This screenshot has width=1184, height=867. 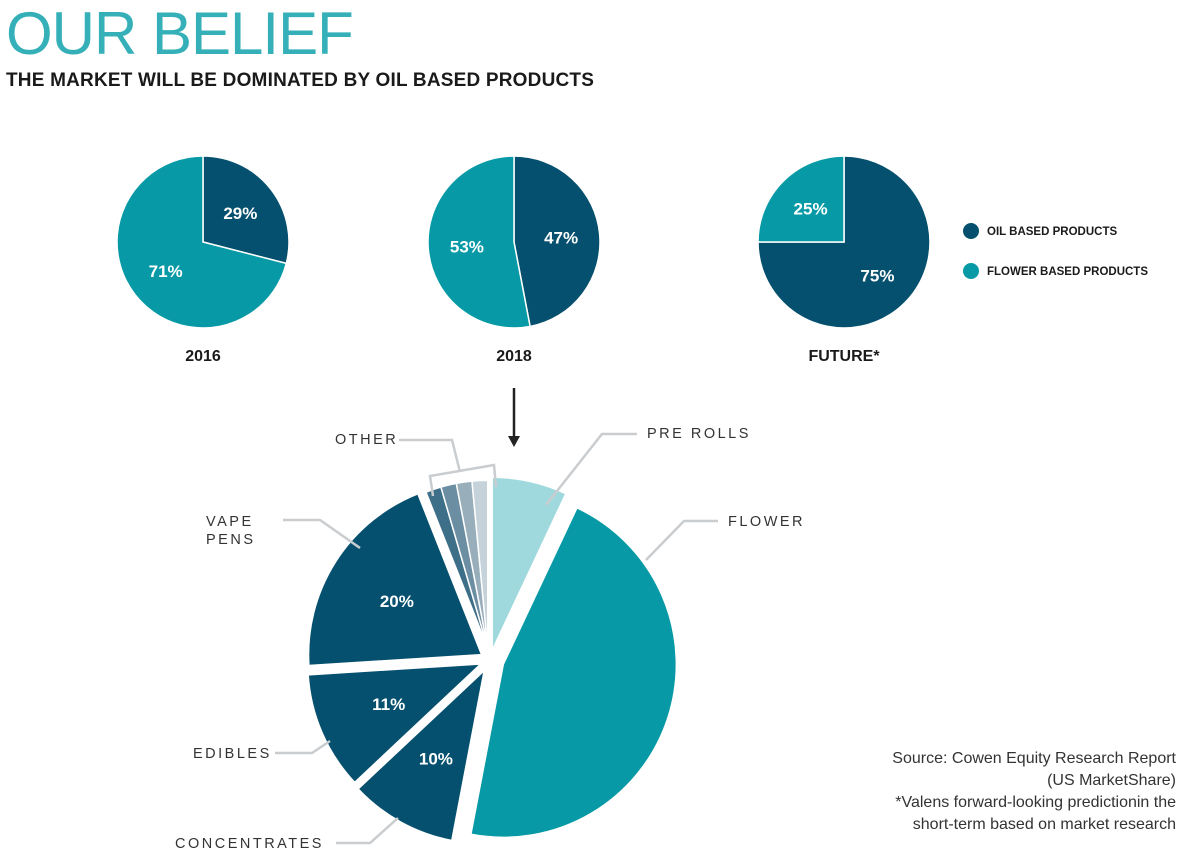 What do you see at coordinates (388, 704) in the screenshot?
I see `breakdown-label-edibles: 11%` at bounding box center [388, 704].